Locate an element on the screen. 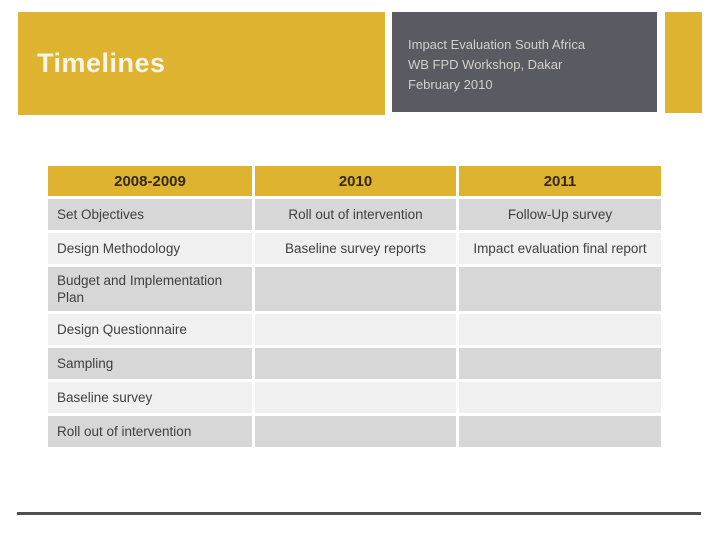 This screenshot has width=720, height=540. table-cell: Baseline survey reports is located at coordinates (355, 248).